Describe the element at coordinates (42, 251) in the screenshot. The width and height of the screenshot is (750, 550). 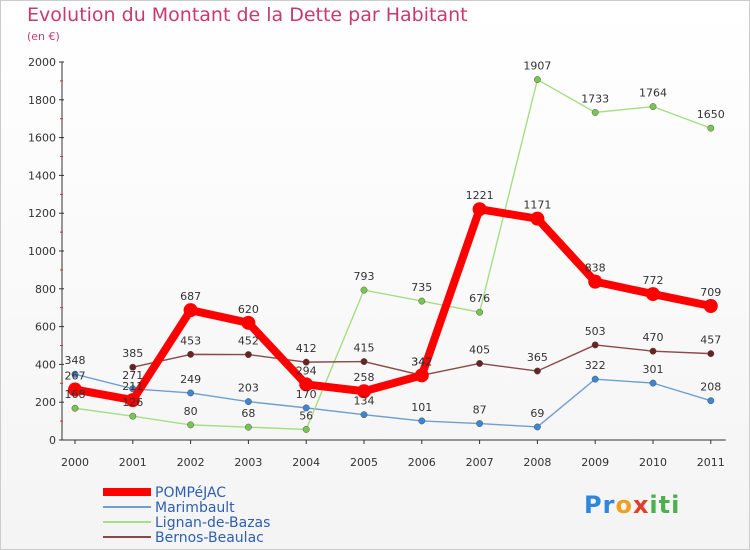
I see `y-tick-label: 1000` at that location.